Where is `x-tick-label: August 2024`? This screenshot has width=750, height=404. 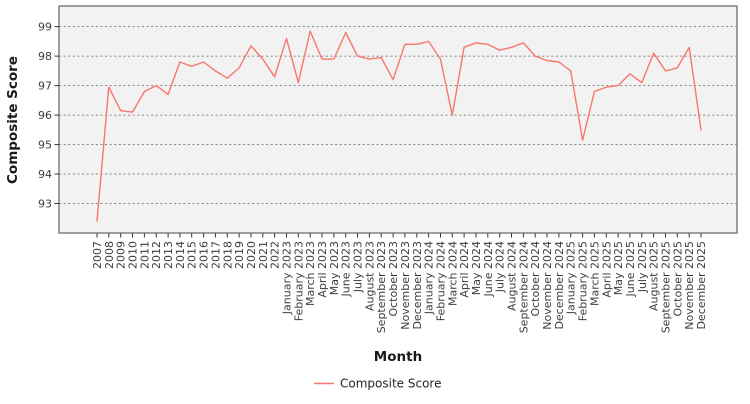
x-tick-label: August 2024 is located at coordinates (512, 276).